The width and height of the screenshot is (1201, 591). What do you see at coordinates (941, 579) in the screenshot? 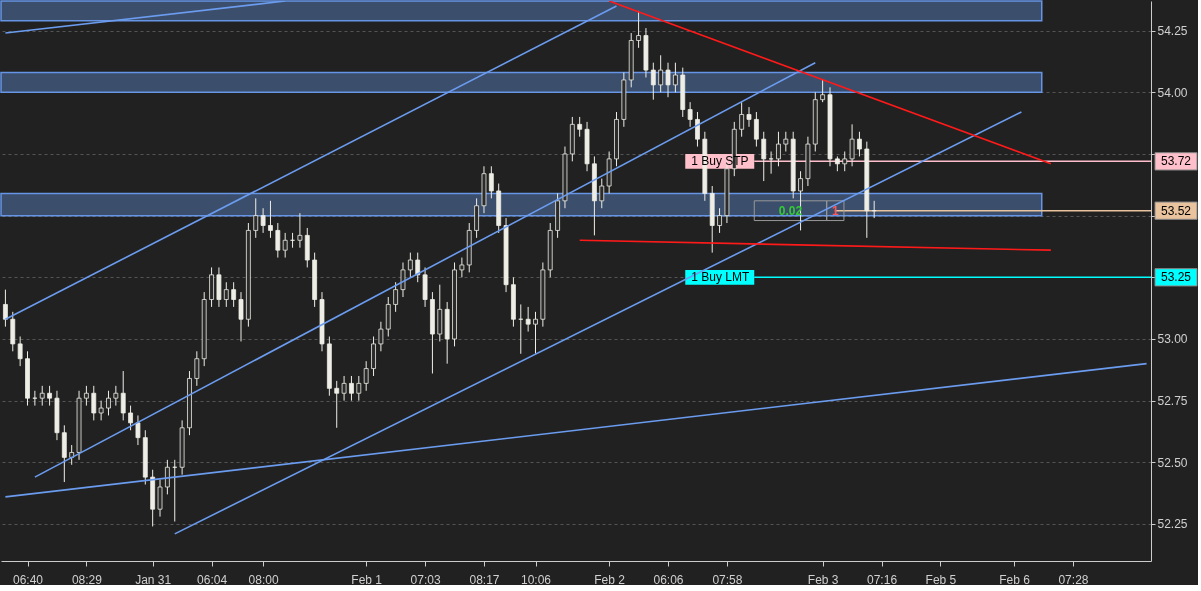
I see `x-tick-label: Feb 5` at bounding box center [941, 579].